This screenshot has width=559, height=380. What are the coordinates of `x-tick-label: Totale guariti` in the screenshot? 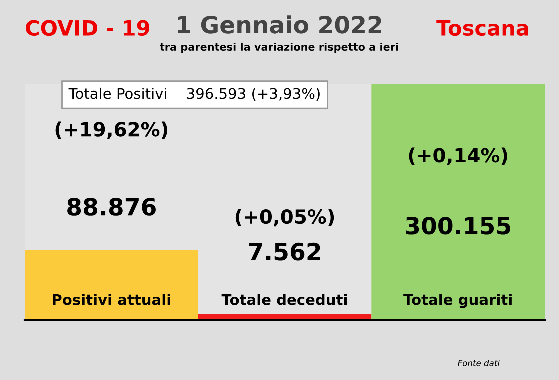 It's located at (458, 301).